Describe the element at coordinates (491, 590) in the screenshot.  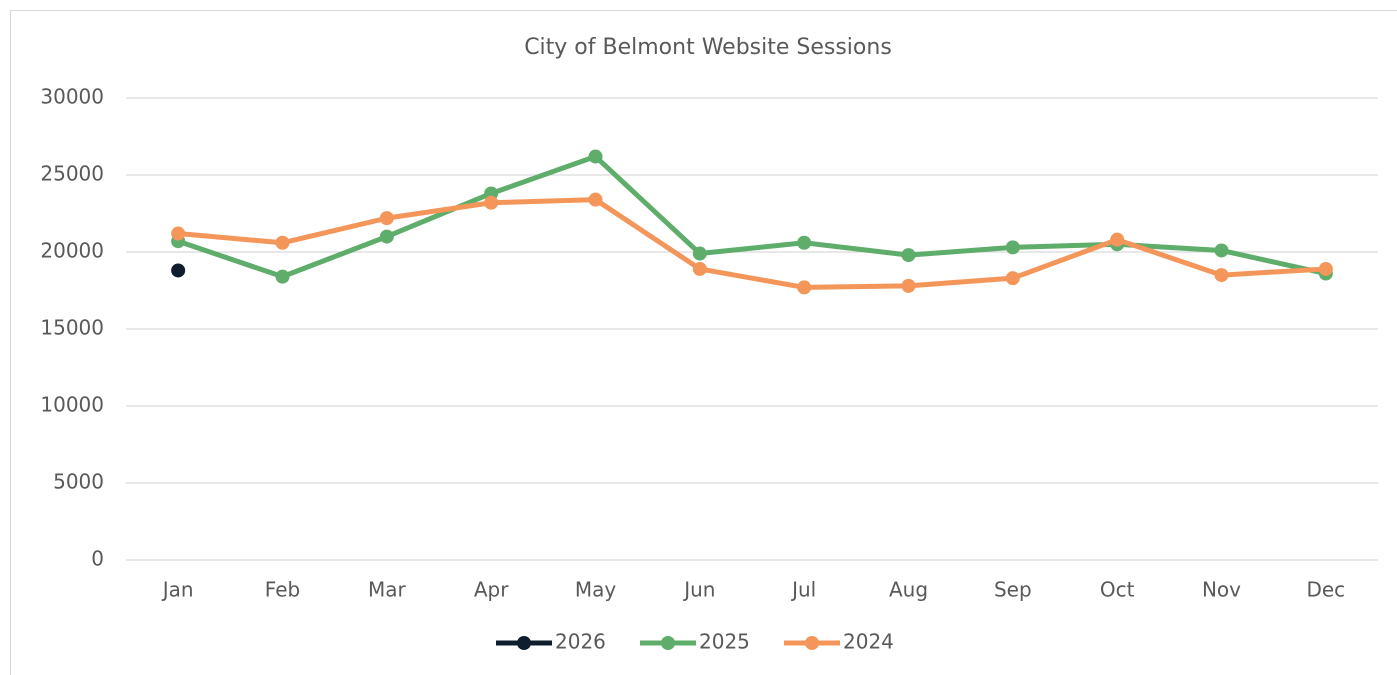
I see `x-tick-label: Apr` at that location.